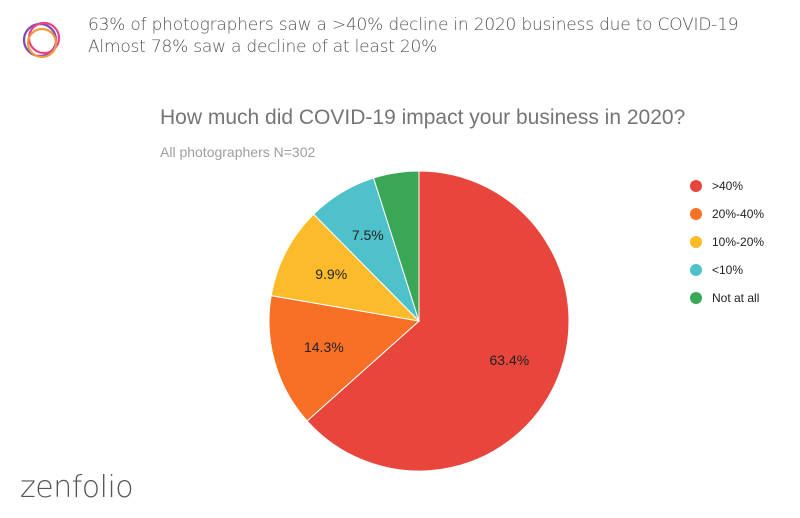  Describe the element at coordinates (738, 242) in the screenshot. I see `legend-label-2: 10%-20%` at that location.